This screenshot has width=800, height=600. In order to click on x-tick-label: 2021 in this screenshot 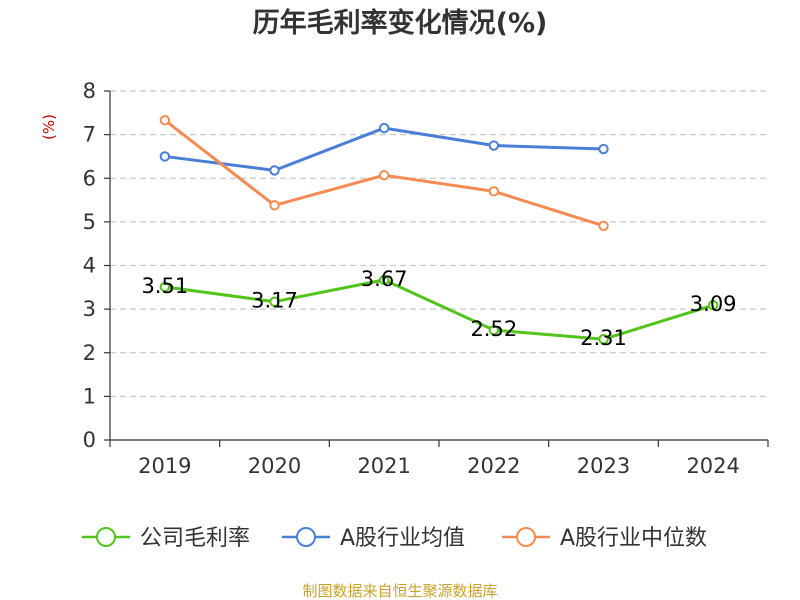, I will do `click(383, 466)`.